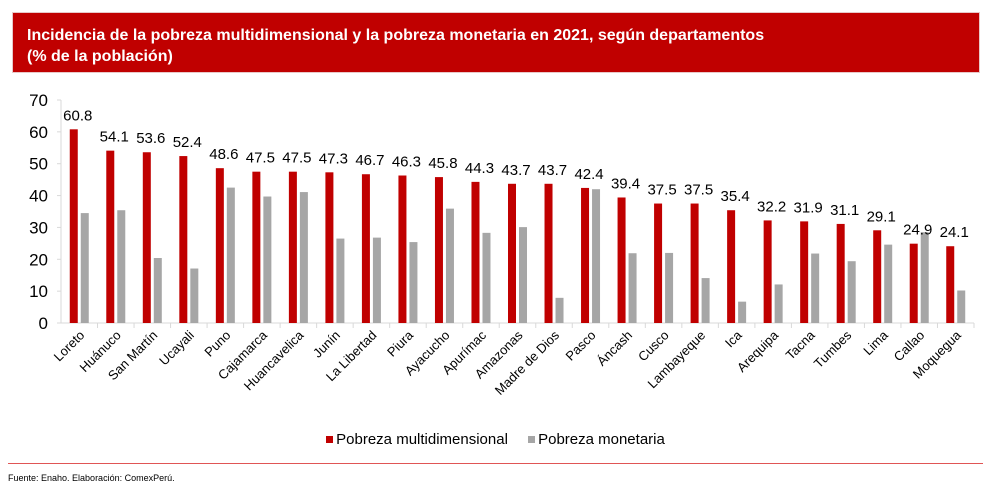 The width and height of the screenshot is (991, 493). What do you see at coordinates (43, 323) in the screenshot?
I see `y-tick-label: 0` at bounding box center [43, 323].